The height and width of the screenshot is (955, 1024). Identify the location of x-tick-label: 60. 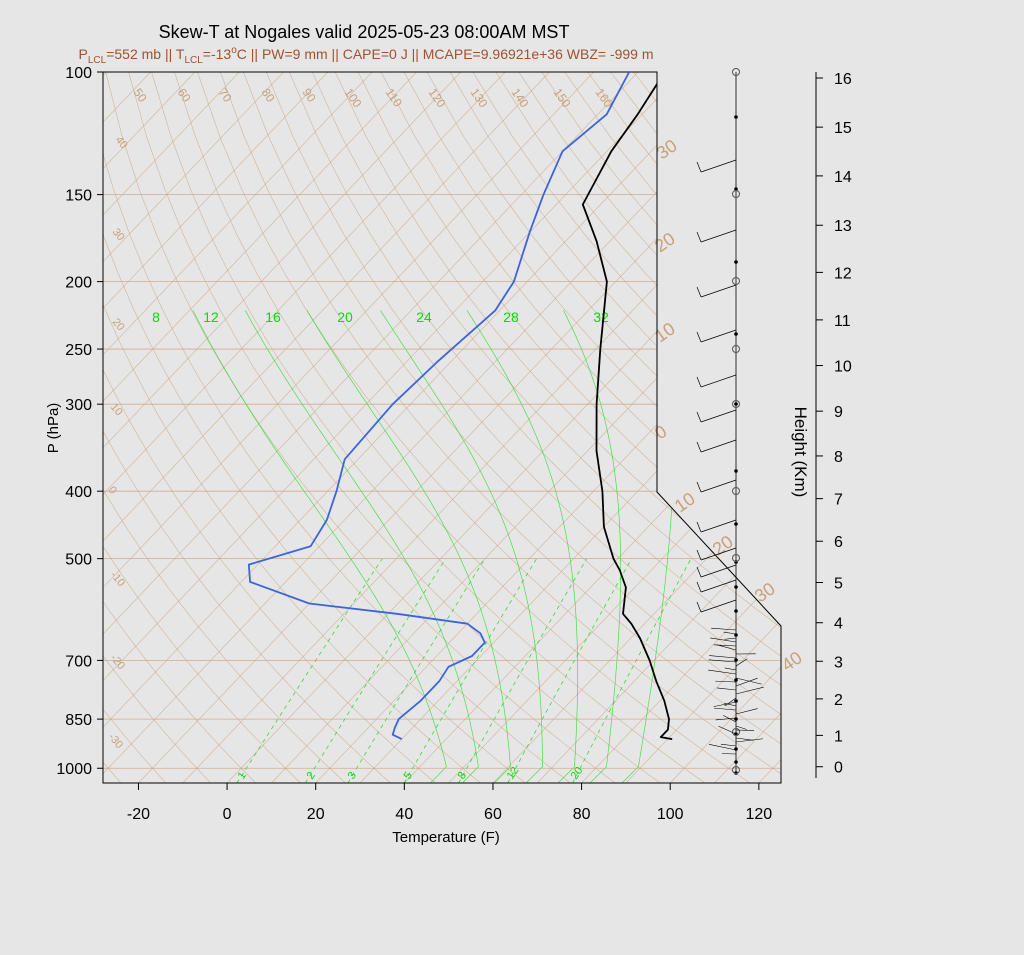
(493, 814).